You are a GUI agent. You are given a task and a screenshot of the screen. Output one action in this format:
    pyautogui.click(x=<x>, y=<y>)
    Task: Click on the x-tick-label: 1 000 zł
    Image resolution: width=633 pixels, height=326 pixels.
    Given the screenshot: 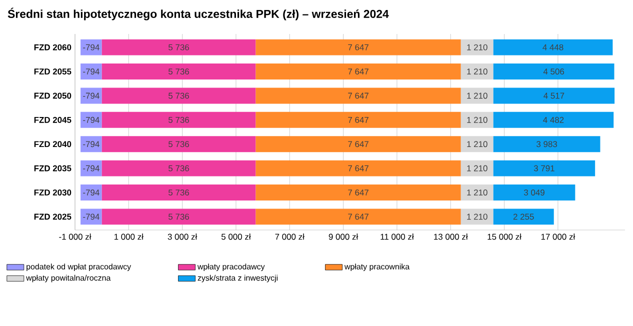 What is the action you would take?
    pyautogui.click(x=129, y=237)
    